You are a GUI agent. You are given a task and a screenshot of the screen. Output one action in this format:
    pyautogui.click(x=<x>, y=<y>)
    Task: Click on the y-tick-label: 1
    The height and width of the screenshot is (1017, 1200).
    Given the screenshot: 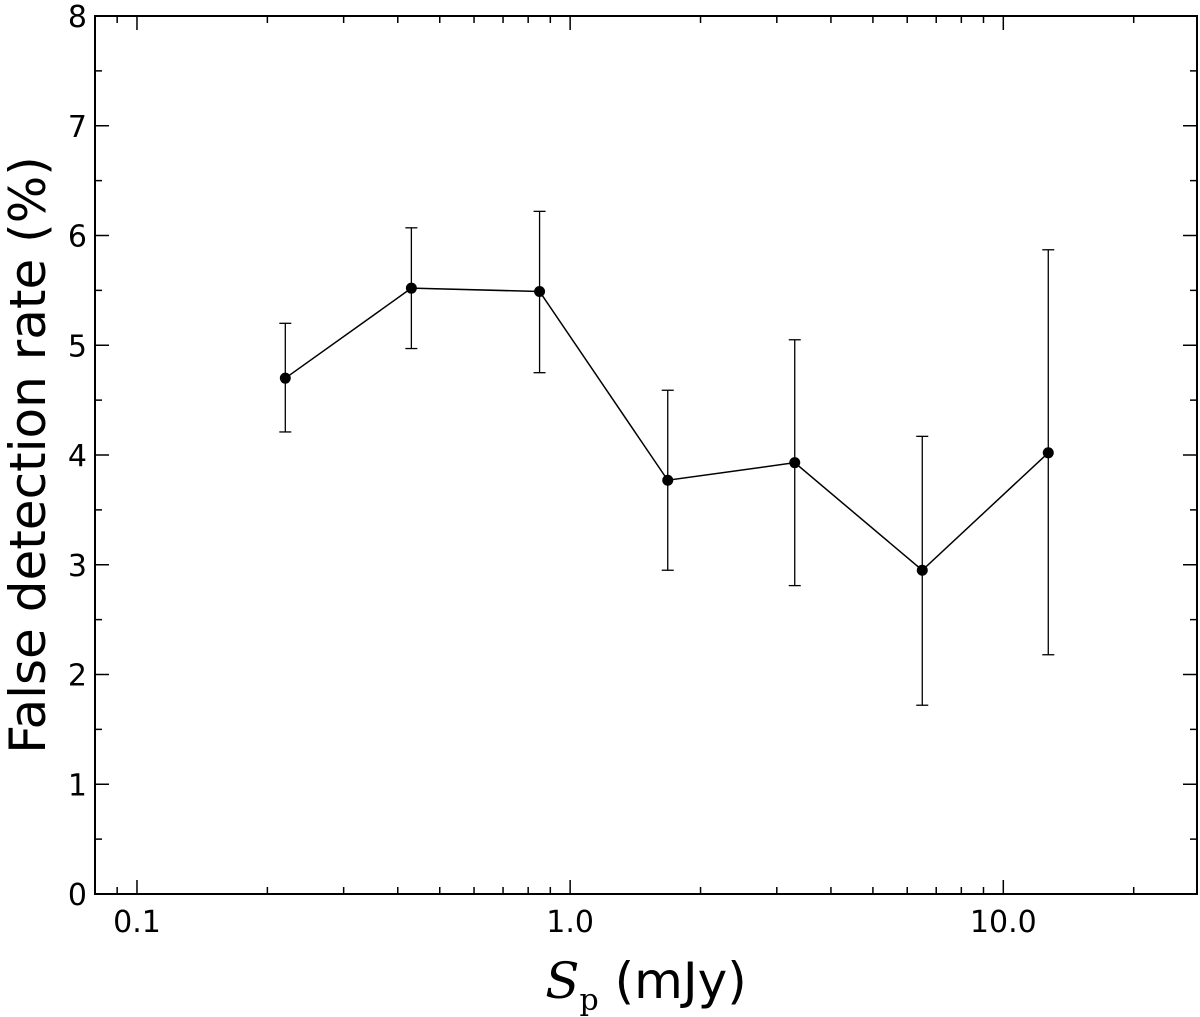 What is the action you would take?
    pyautogui.click(x=77, y=785)
    